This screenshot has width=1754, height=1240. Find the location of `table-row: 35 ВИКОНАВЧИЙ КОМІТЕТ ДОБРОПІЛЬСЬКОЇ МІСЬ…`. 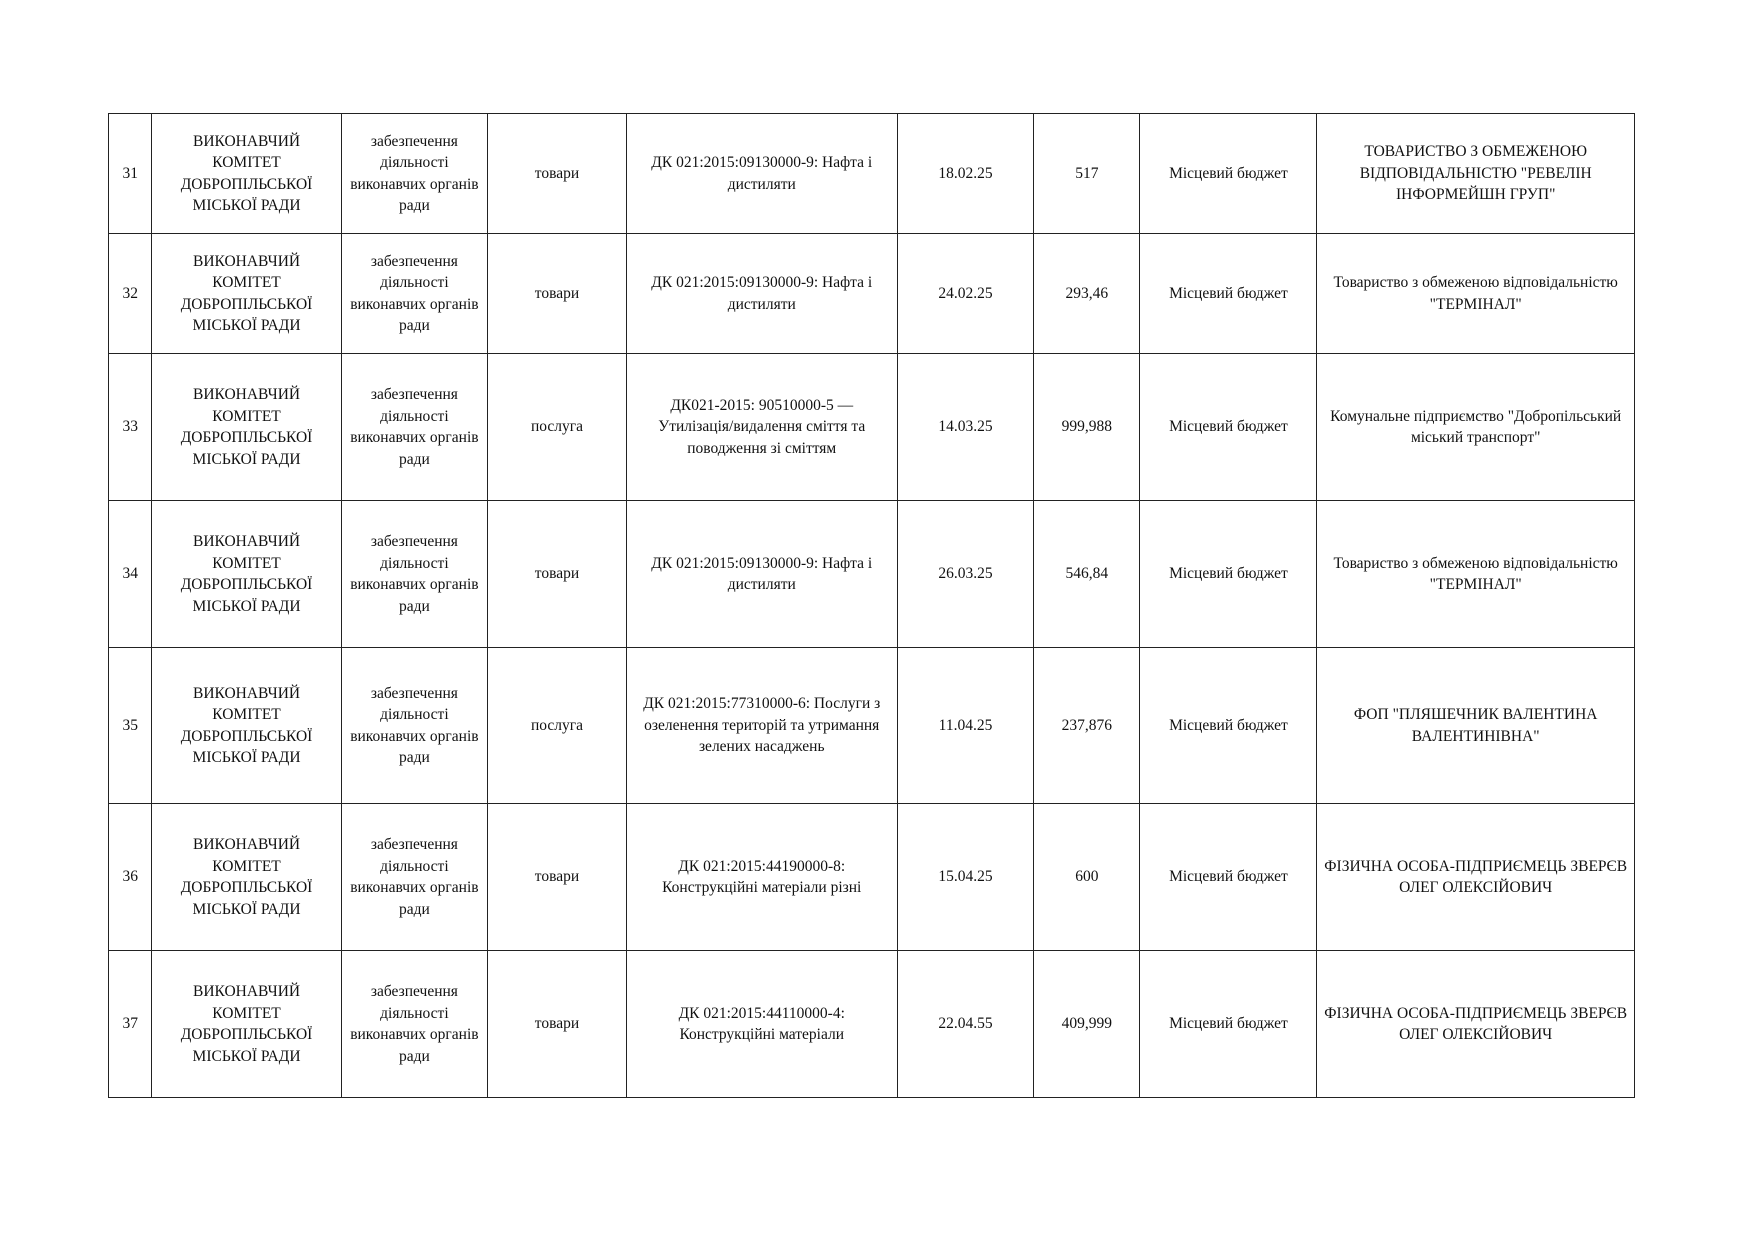

table-row: 35 ВИКОНАВЧИЙ КОМІТЕТ ДОБРОПІЛЬСЬКОЇ МІСЬ… is located at coordinates (871, 725).